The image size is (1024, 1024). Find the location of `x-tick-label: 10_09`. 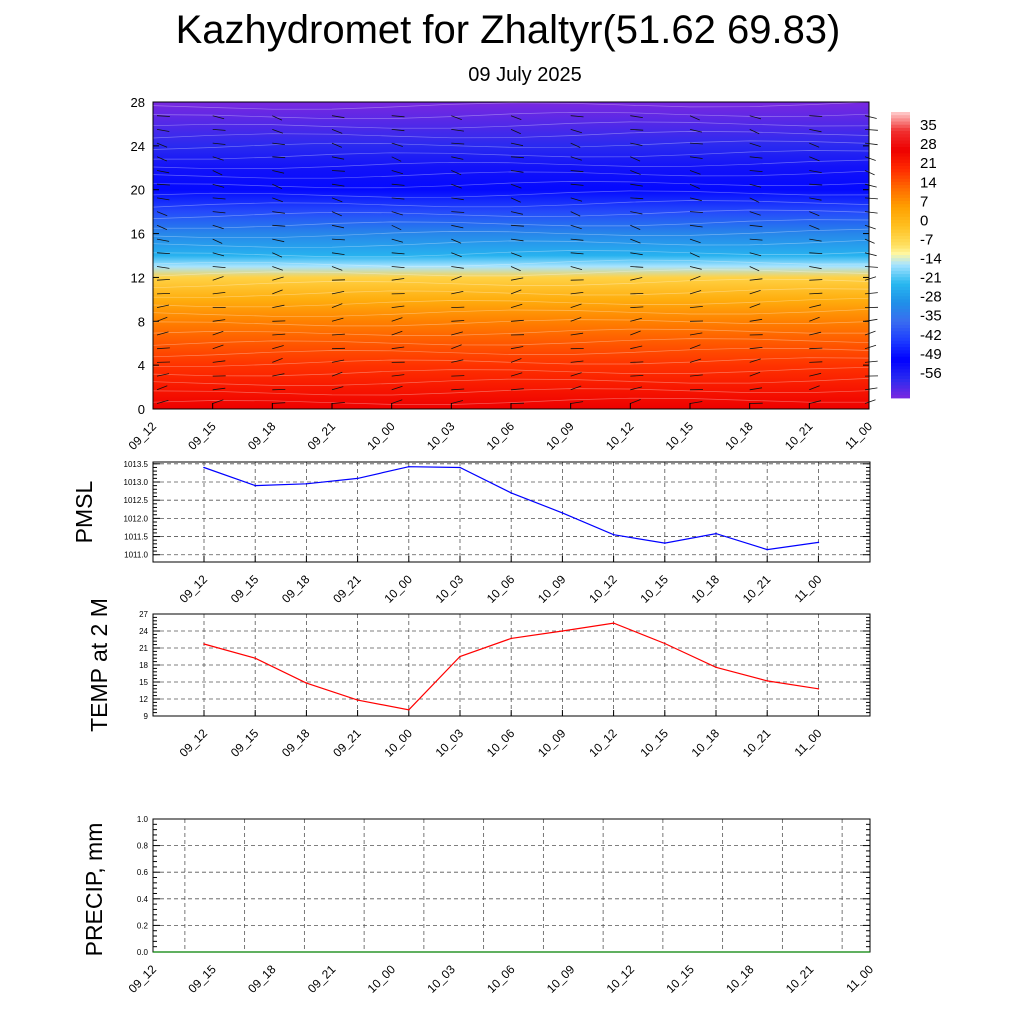

x-tick-label: 10_09 is located at coordinates (552, 743).